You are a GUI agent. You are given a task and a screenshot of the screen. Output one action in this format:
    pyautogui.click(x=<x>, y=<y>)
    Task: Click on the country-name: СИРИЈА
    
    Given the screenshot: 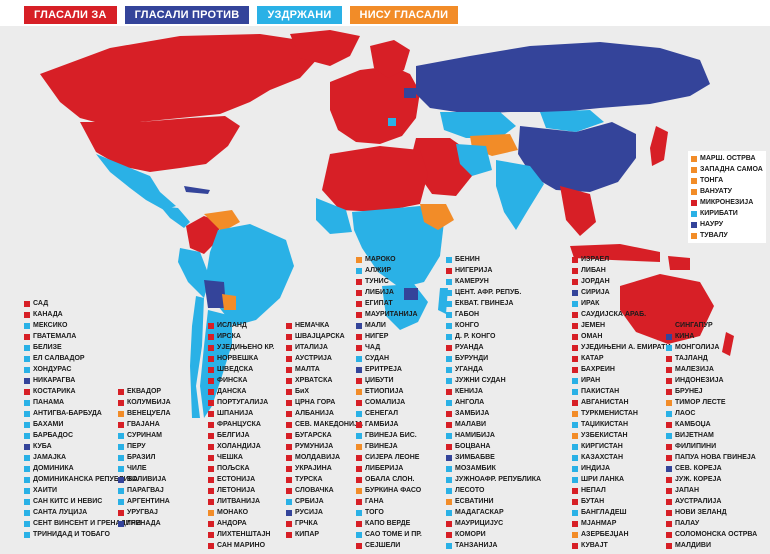 What is the action you would take?
    pyautogui.click(x=595, y=292)
    